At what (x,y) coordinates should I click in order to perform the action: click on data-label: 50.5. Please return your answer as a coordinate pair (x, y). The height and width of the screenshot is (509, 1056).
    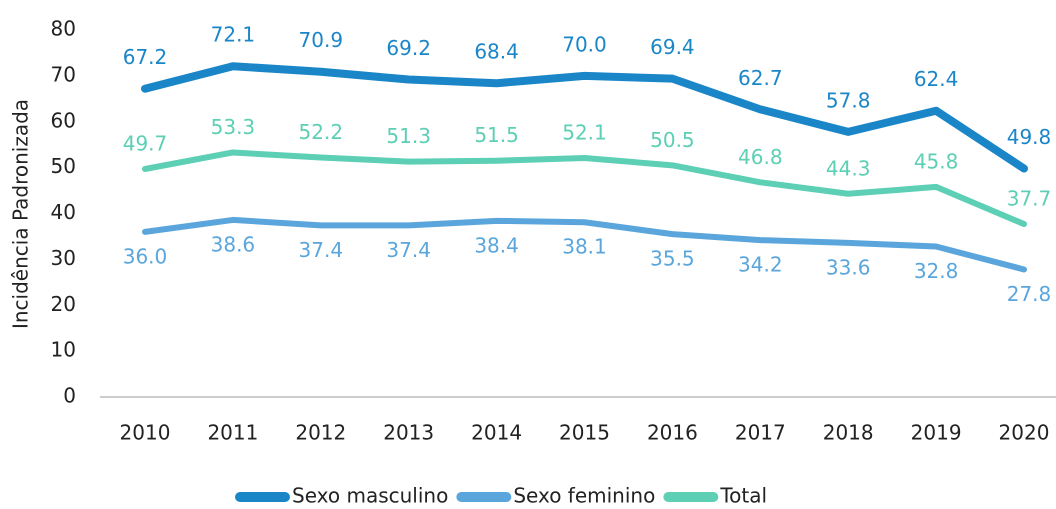
    Looking at the image, I should click on (672, 140).